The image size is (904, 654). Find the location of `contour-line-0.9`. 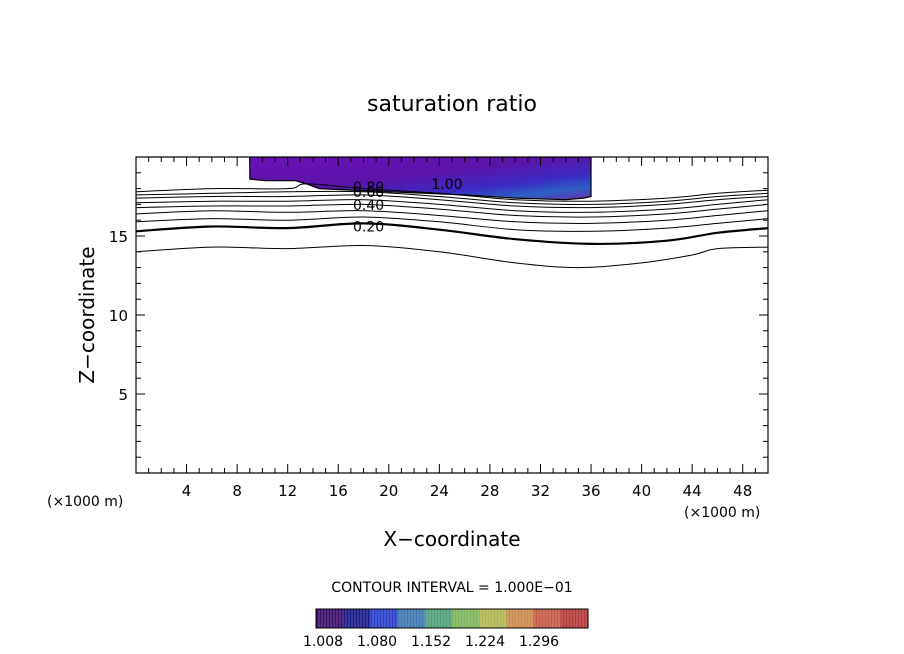

contour-line-0.9 is located at coordinates (452, 192).